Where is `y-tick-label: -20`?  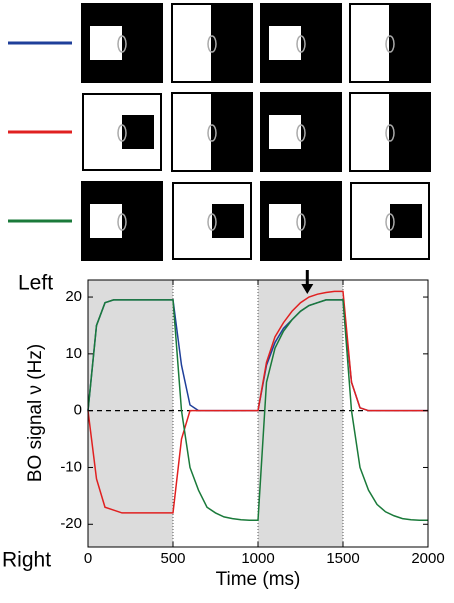 y-tick-label: -20 is located at coordinates (71, 523).